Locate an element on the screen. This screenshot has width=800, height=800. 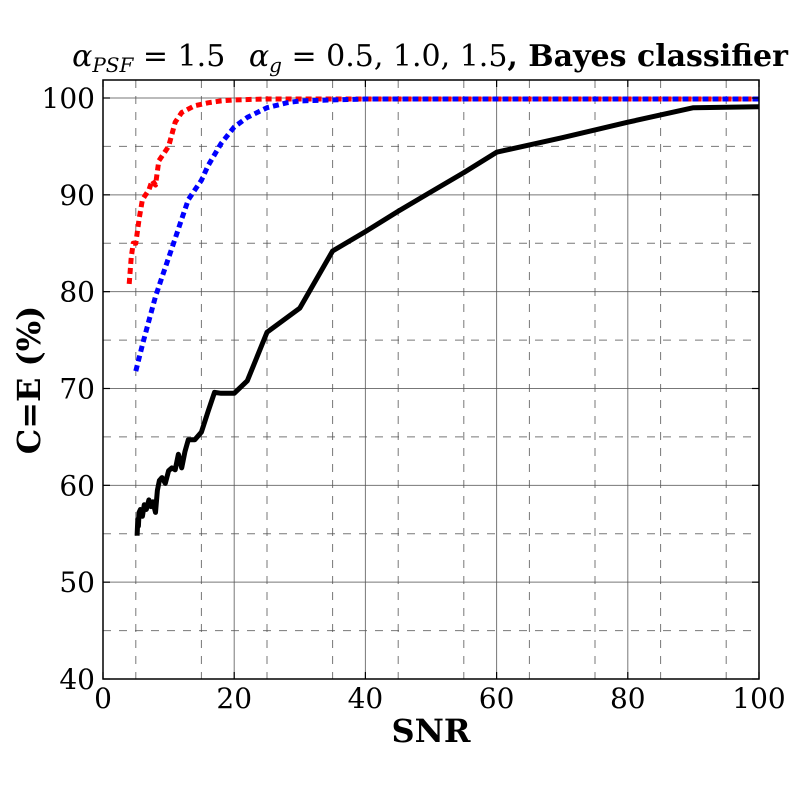
y-axis-title: C=E (%) is located at coordinates (29, 380).